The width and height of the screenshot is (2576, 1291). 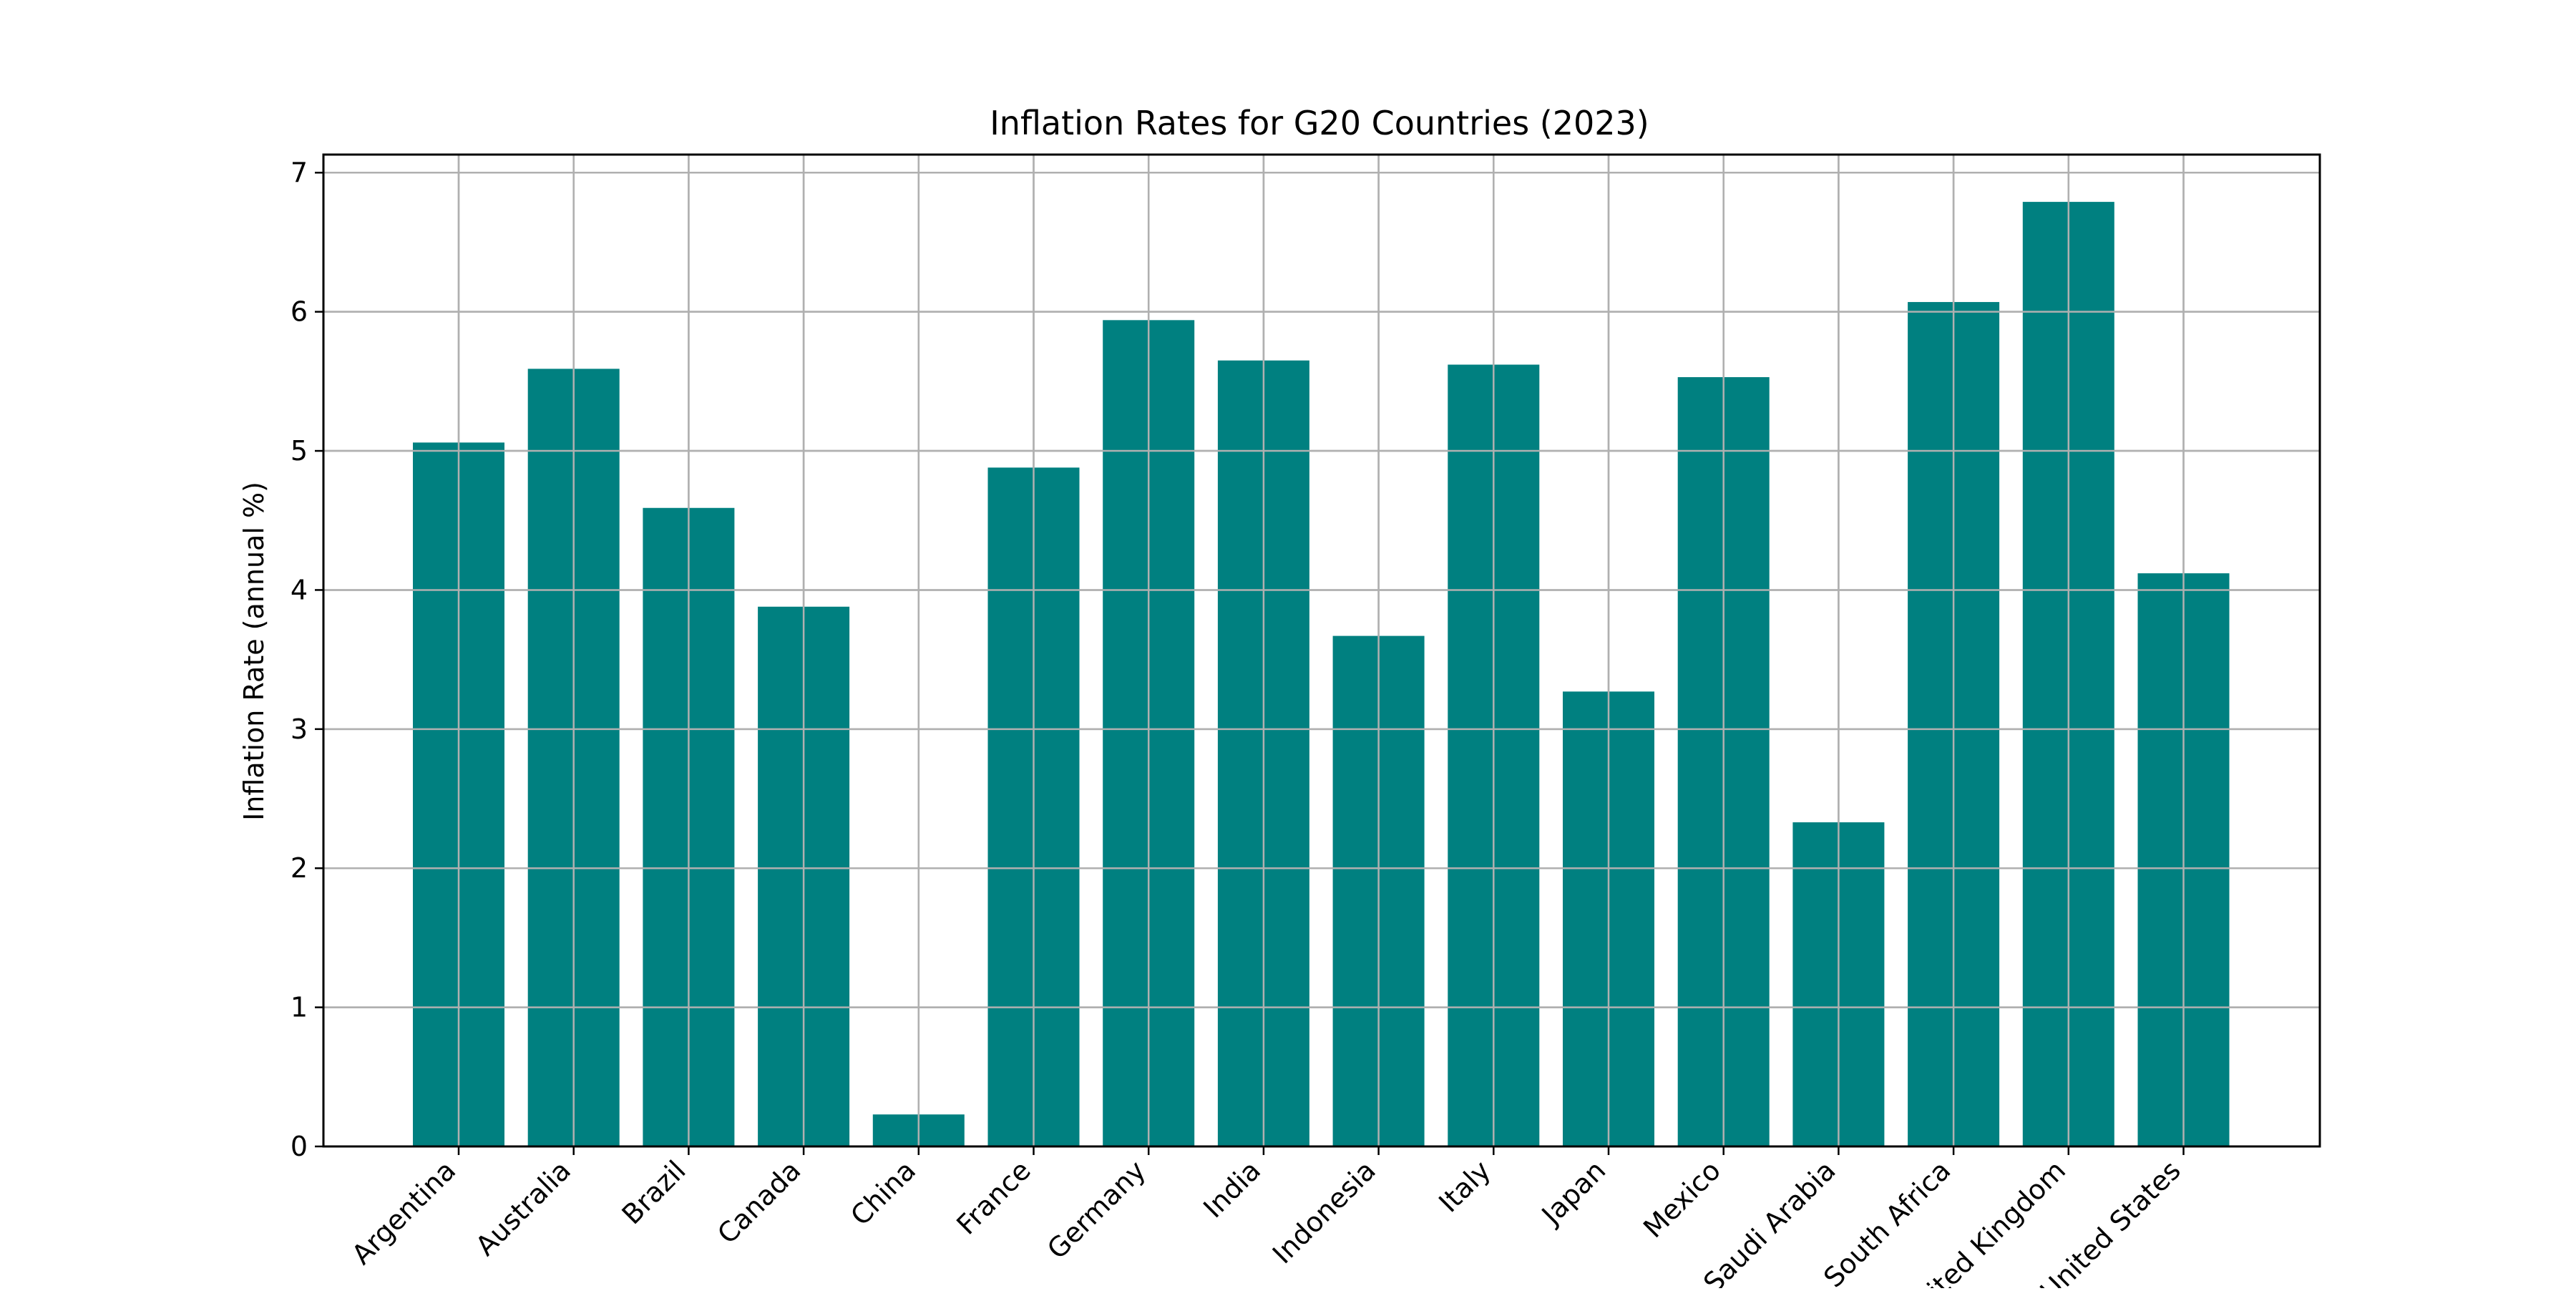 I want to click on y-tick-label: 1, so click(x=299, y=1007).